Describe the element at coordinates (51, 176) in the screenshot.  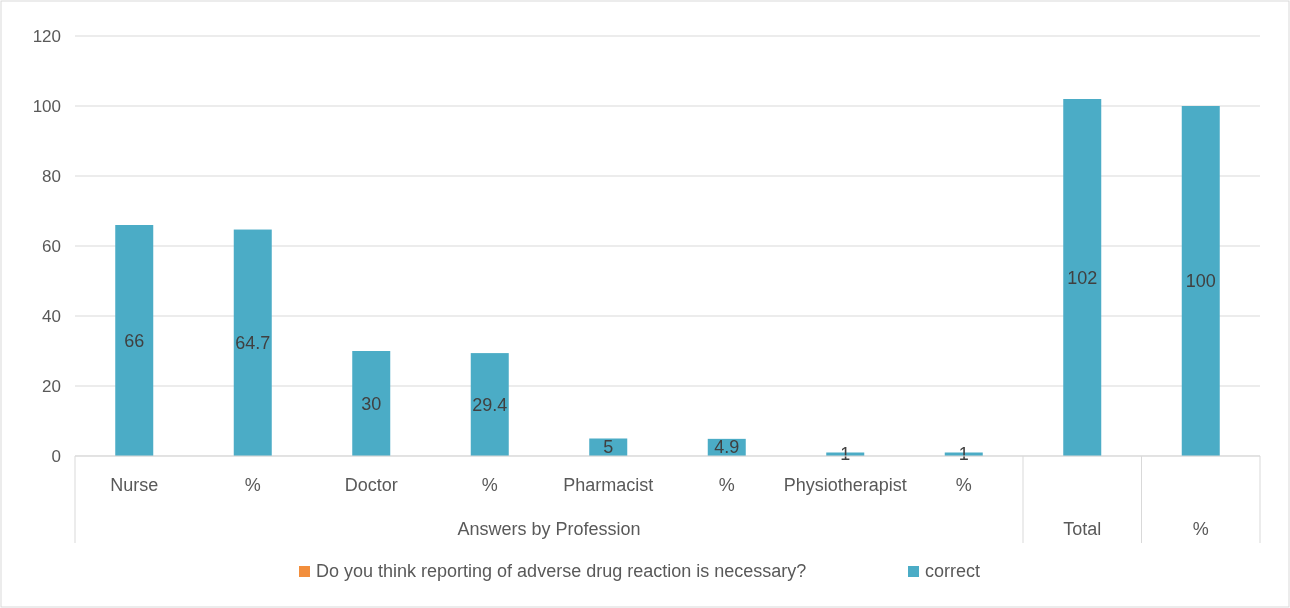
I see `y-tick-label: 80` at that location.